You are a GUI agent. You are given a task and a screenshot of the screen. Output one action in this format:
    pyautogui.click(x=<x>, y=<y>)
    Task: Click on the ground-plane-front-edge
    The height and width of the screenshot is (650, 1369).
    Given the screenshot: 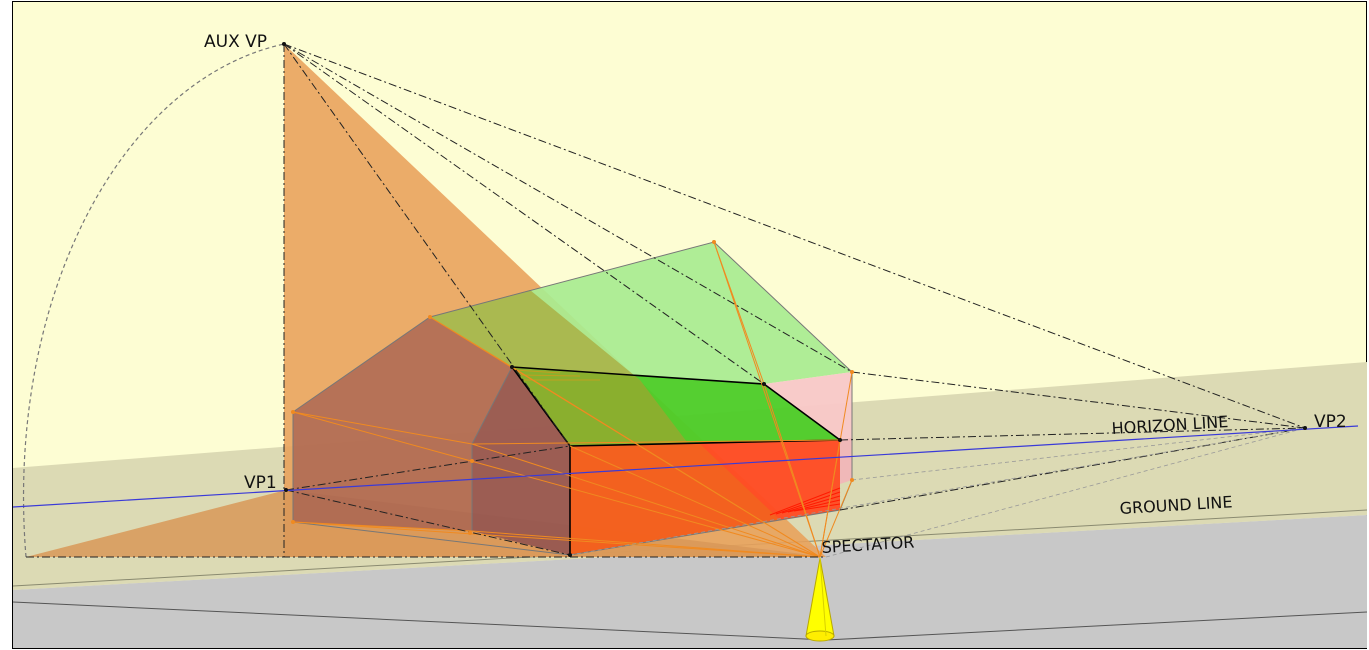 What is the action you would take?
    pyautogui.click(x=419, y=621)
    